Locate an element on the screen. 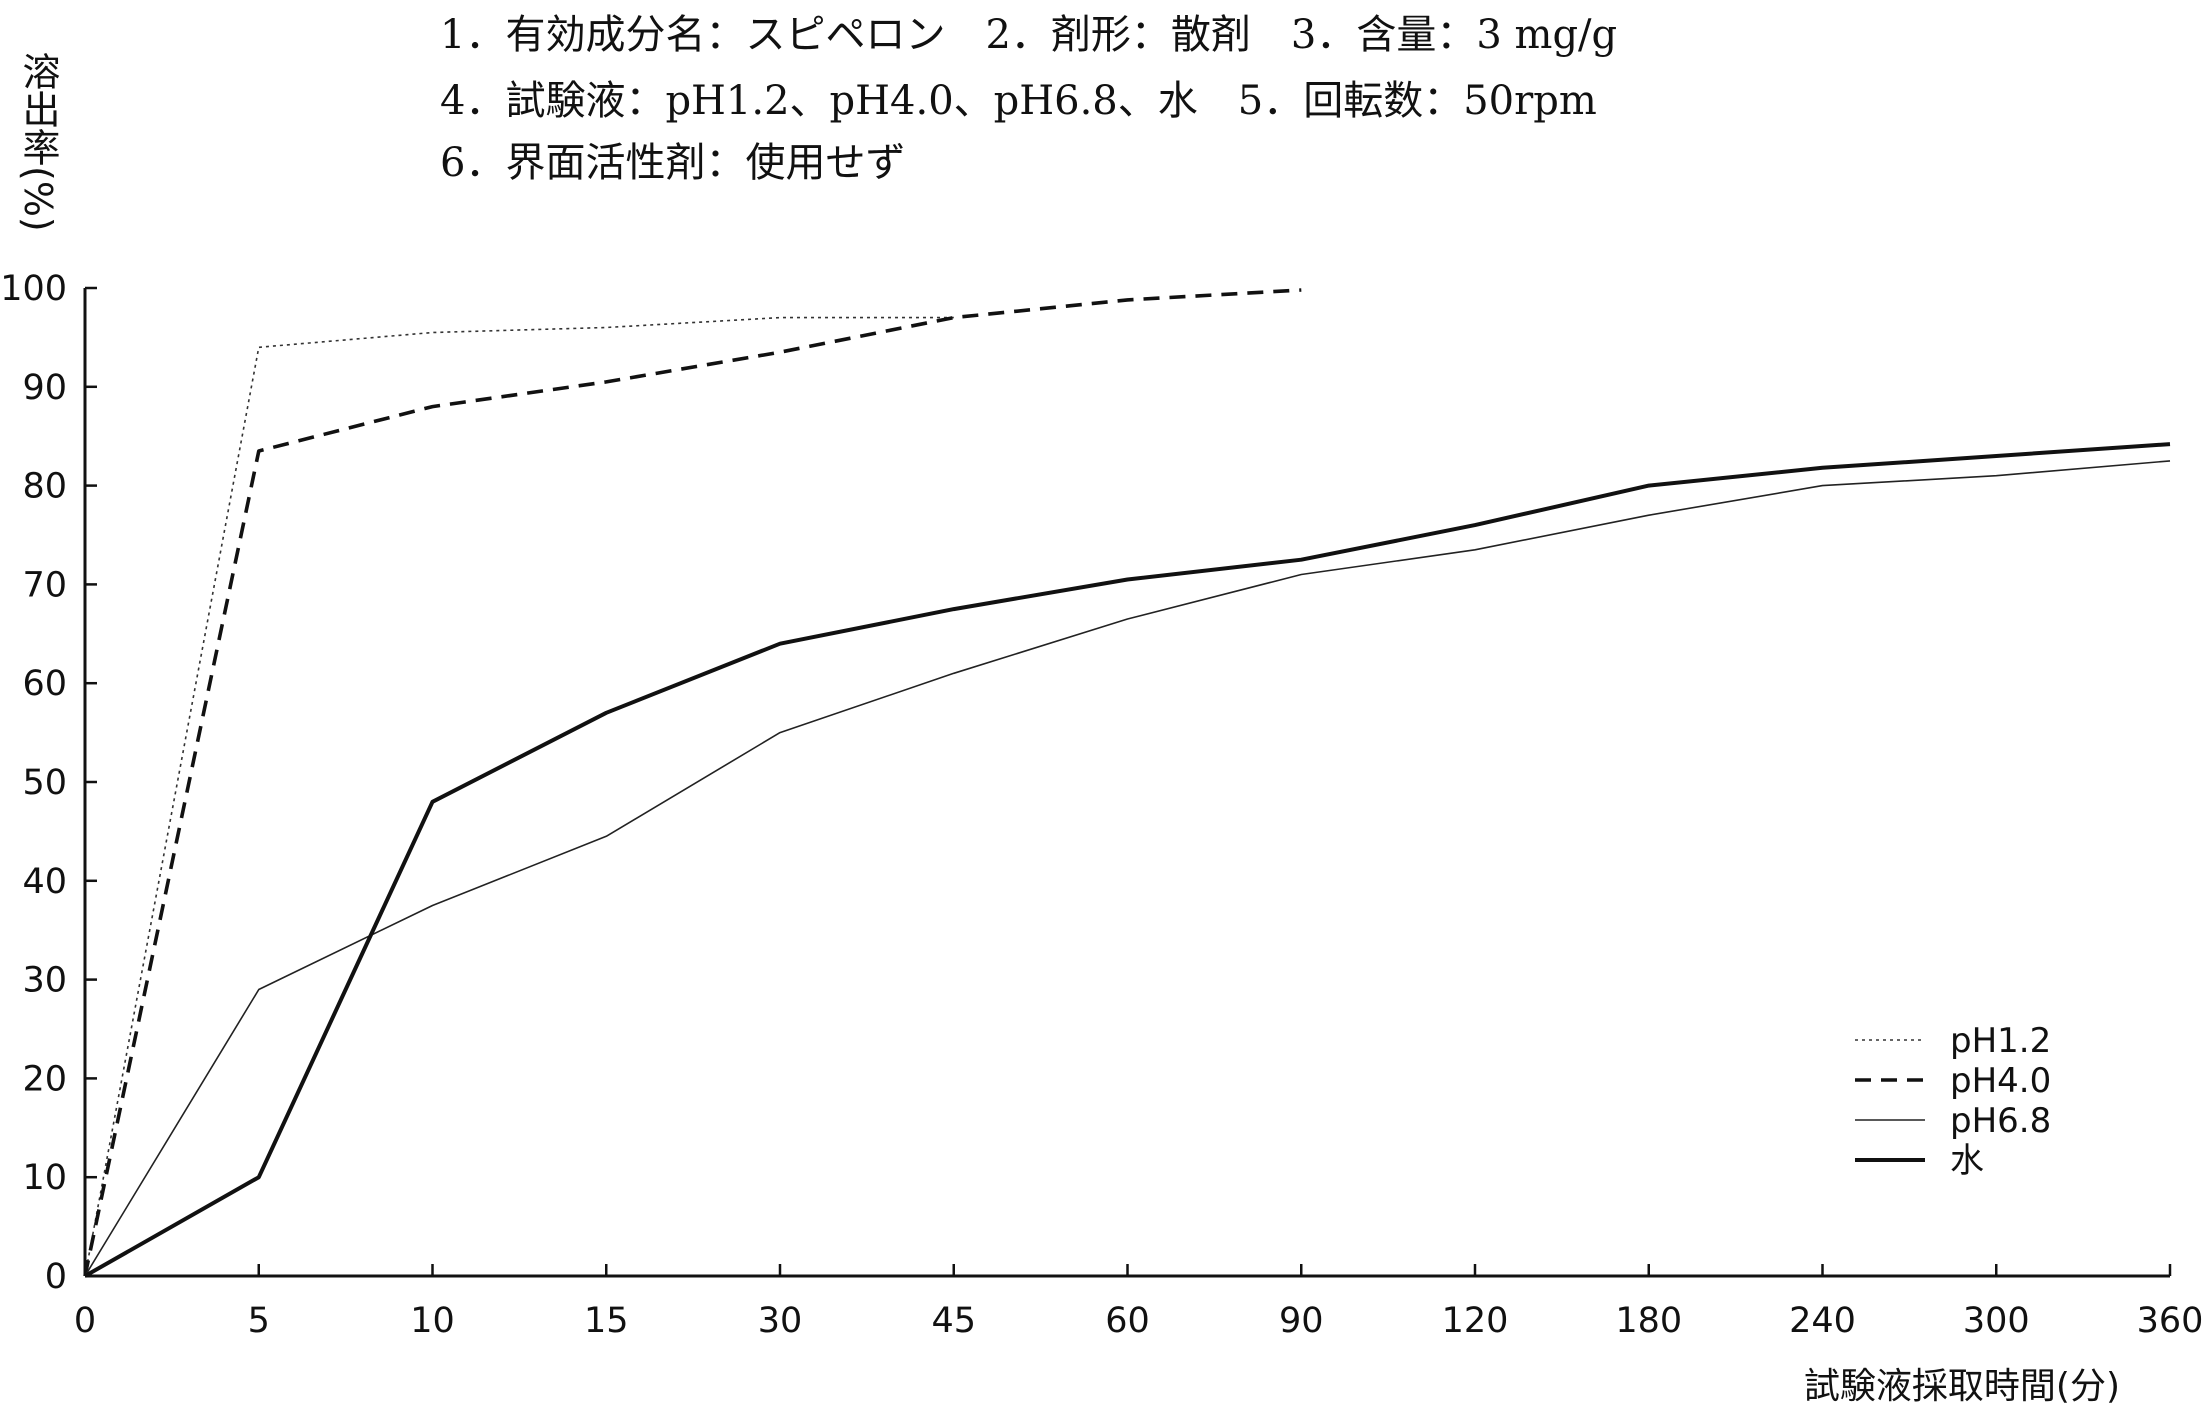 This screenshot has height=1417, width=2206. y-axis-label: 溶出率(%) is located at coordinates (38, 142).